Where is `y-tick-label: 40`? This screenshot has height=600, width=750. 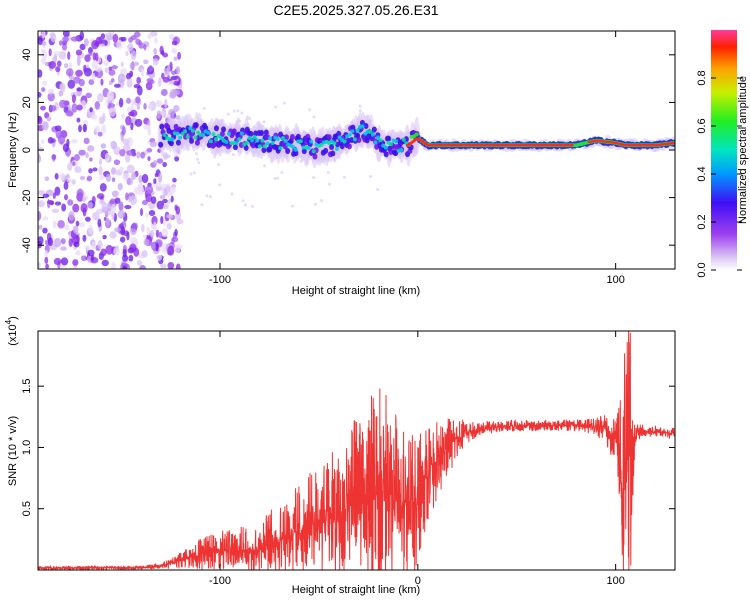
y-tick-label: 40 is located at coordinates (27, 55).